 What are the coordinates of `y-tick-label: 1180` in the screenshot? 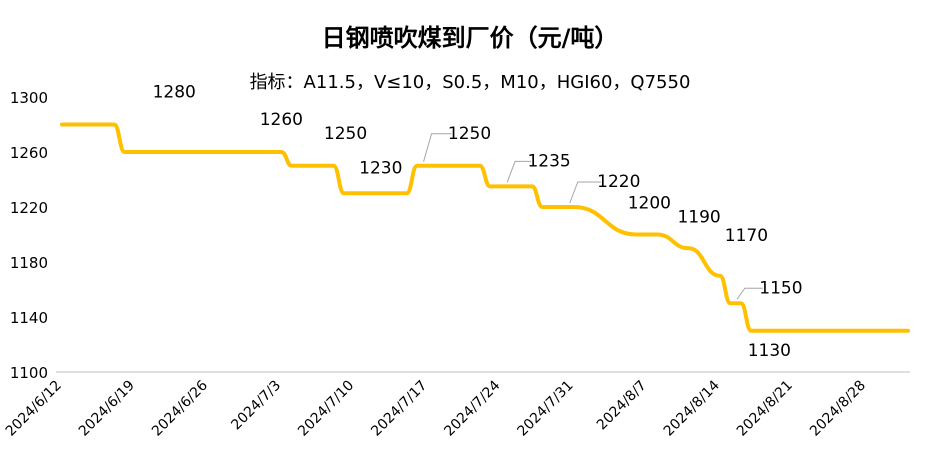 It's located at (29, 263).